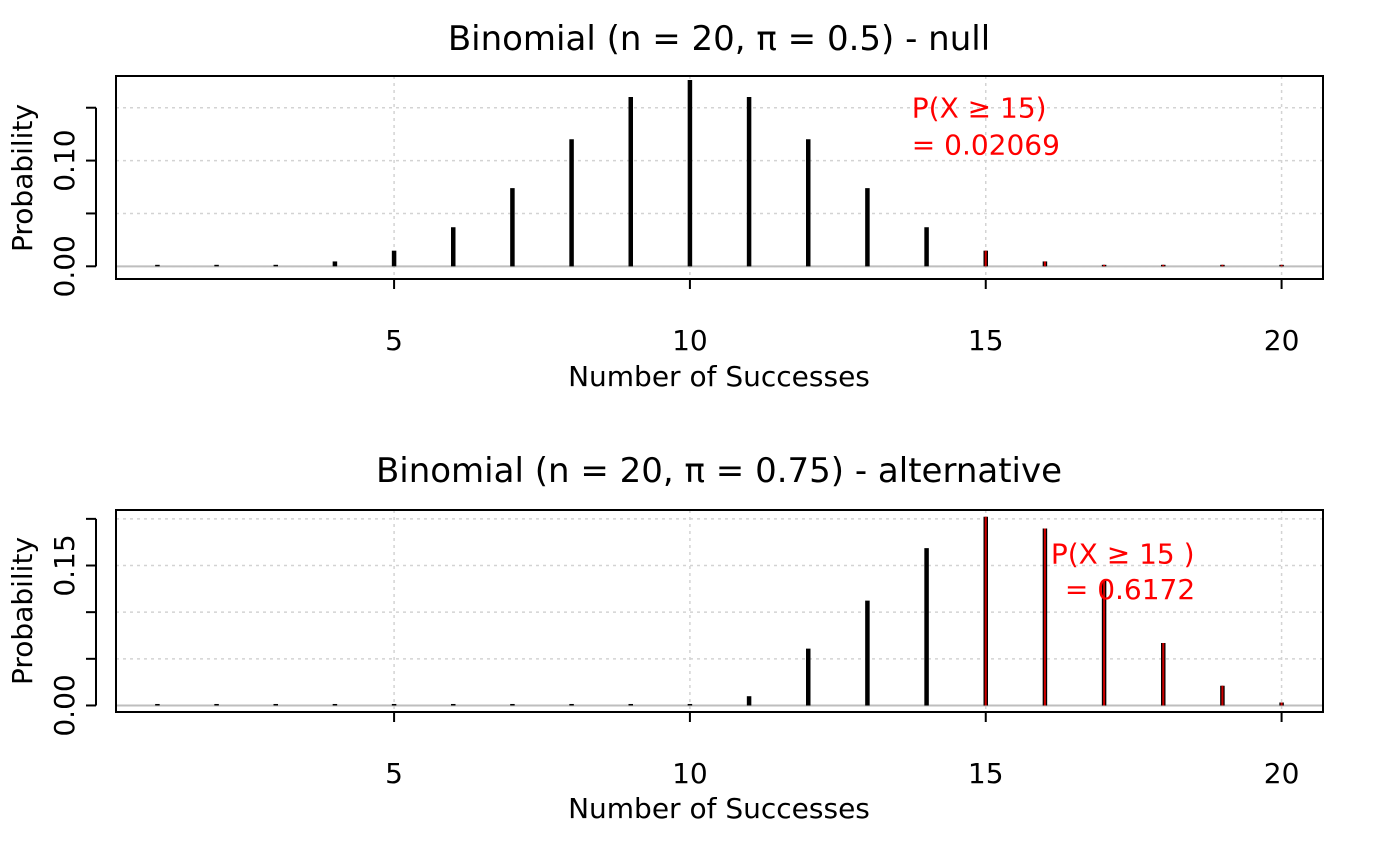 This screenshot has width=1400, height=866. Describe the element at coordinates (64, 565) in the screenshot. I see `y-tick-label: 0.15` at that location.